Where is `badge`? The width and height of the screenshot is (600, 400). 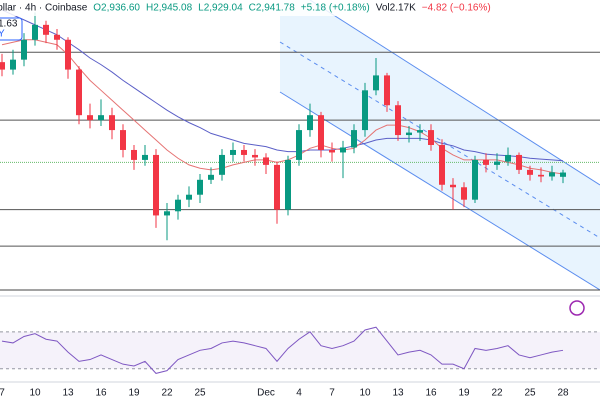
badge is located at coordinates (11, 29).